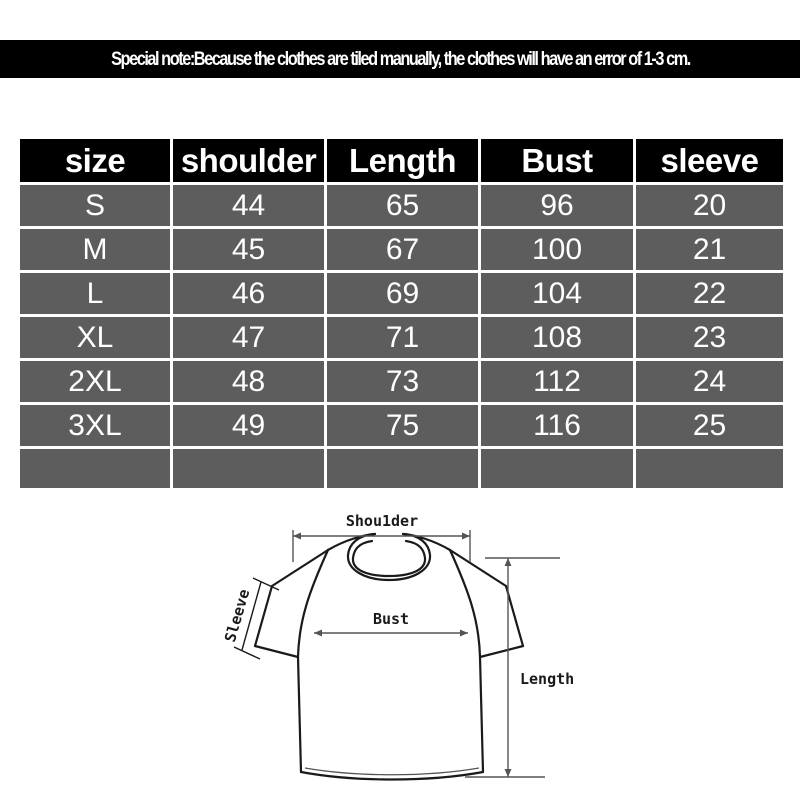 The height and width of the screenshot is (800, 800). Describe the element at coordinates (547, 679) in the screenshot. I see `length-dimension-label: Length` at that location.